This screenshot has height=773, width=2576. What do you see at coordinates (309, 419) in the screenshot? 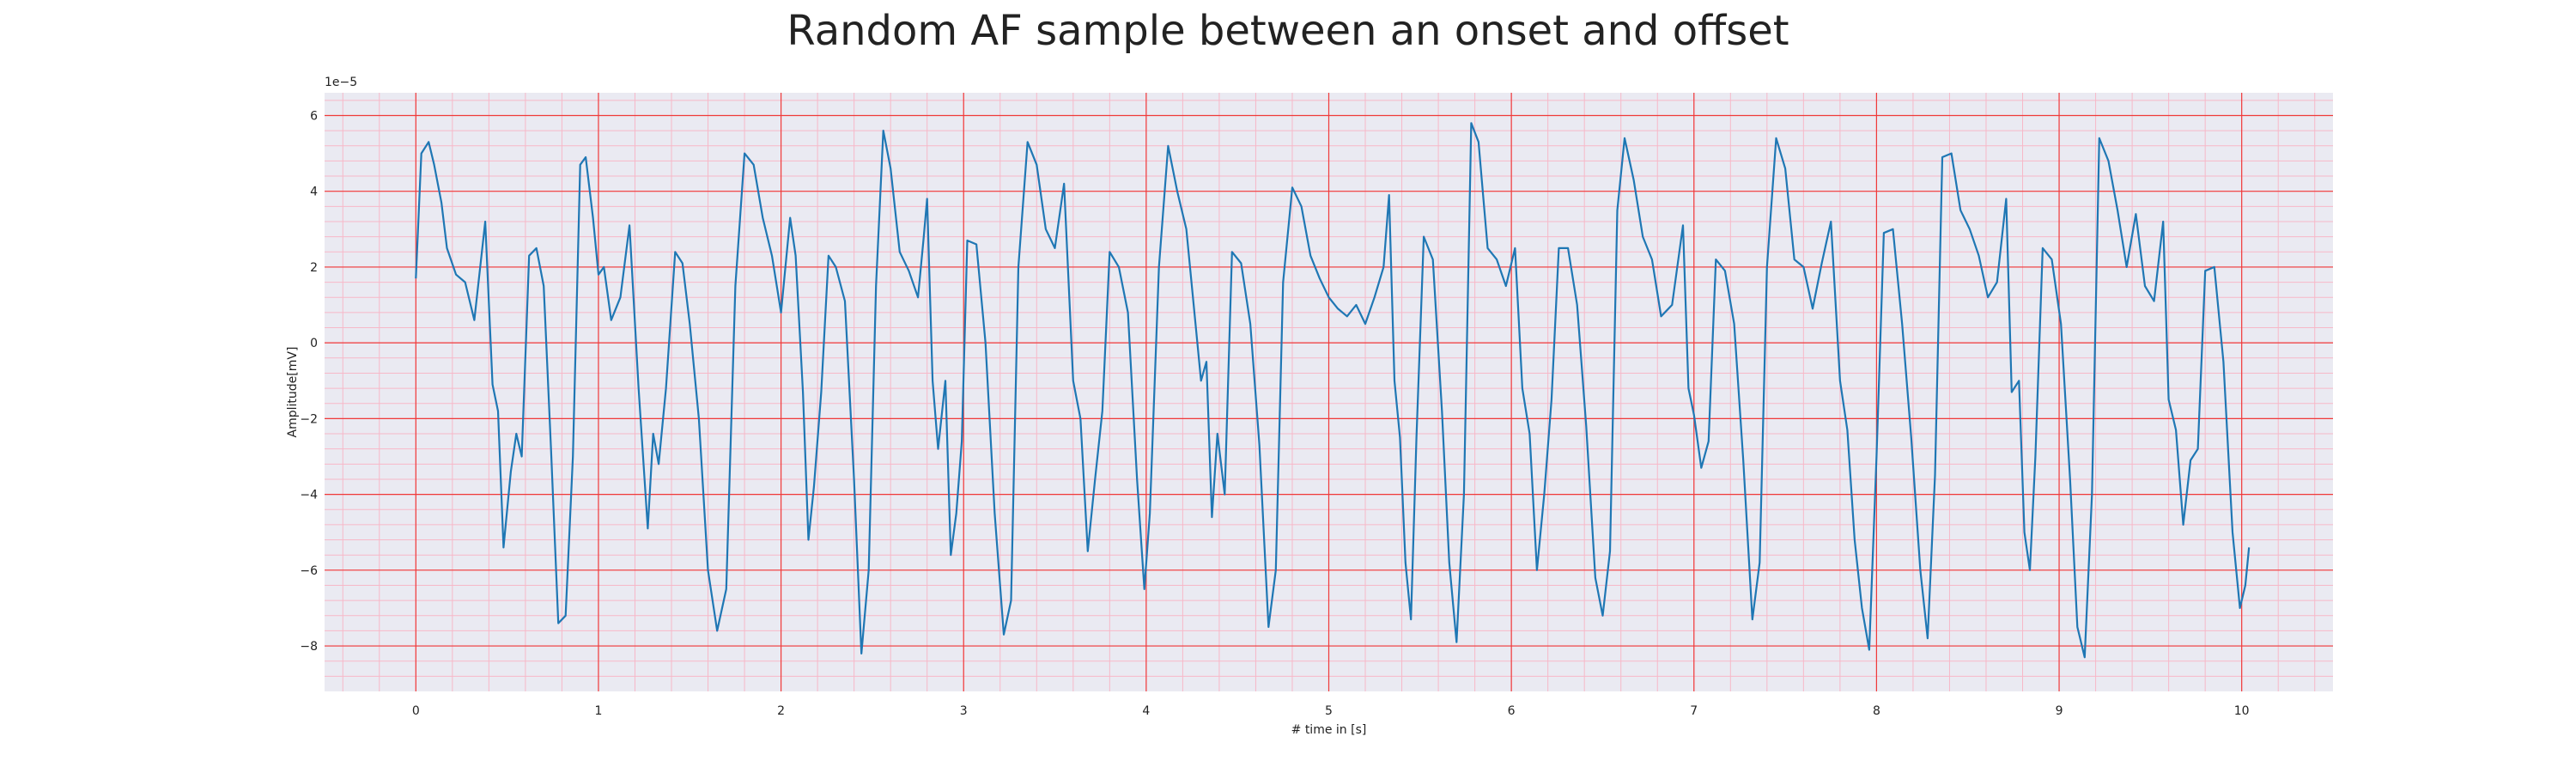
I see `y-tick-label: −2` at bounding box center [309, 419].